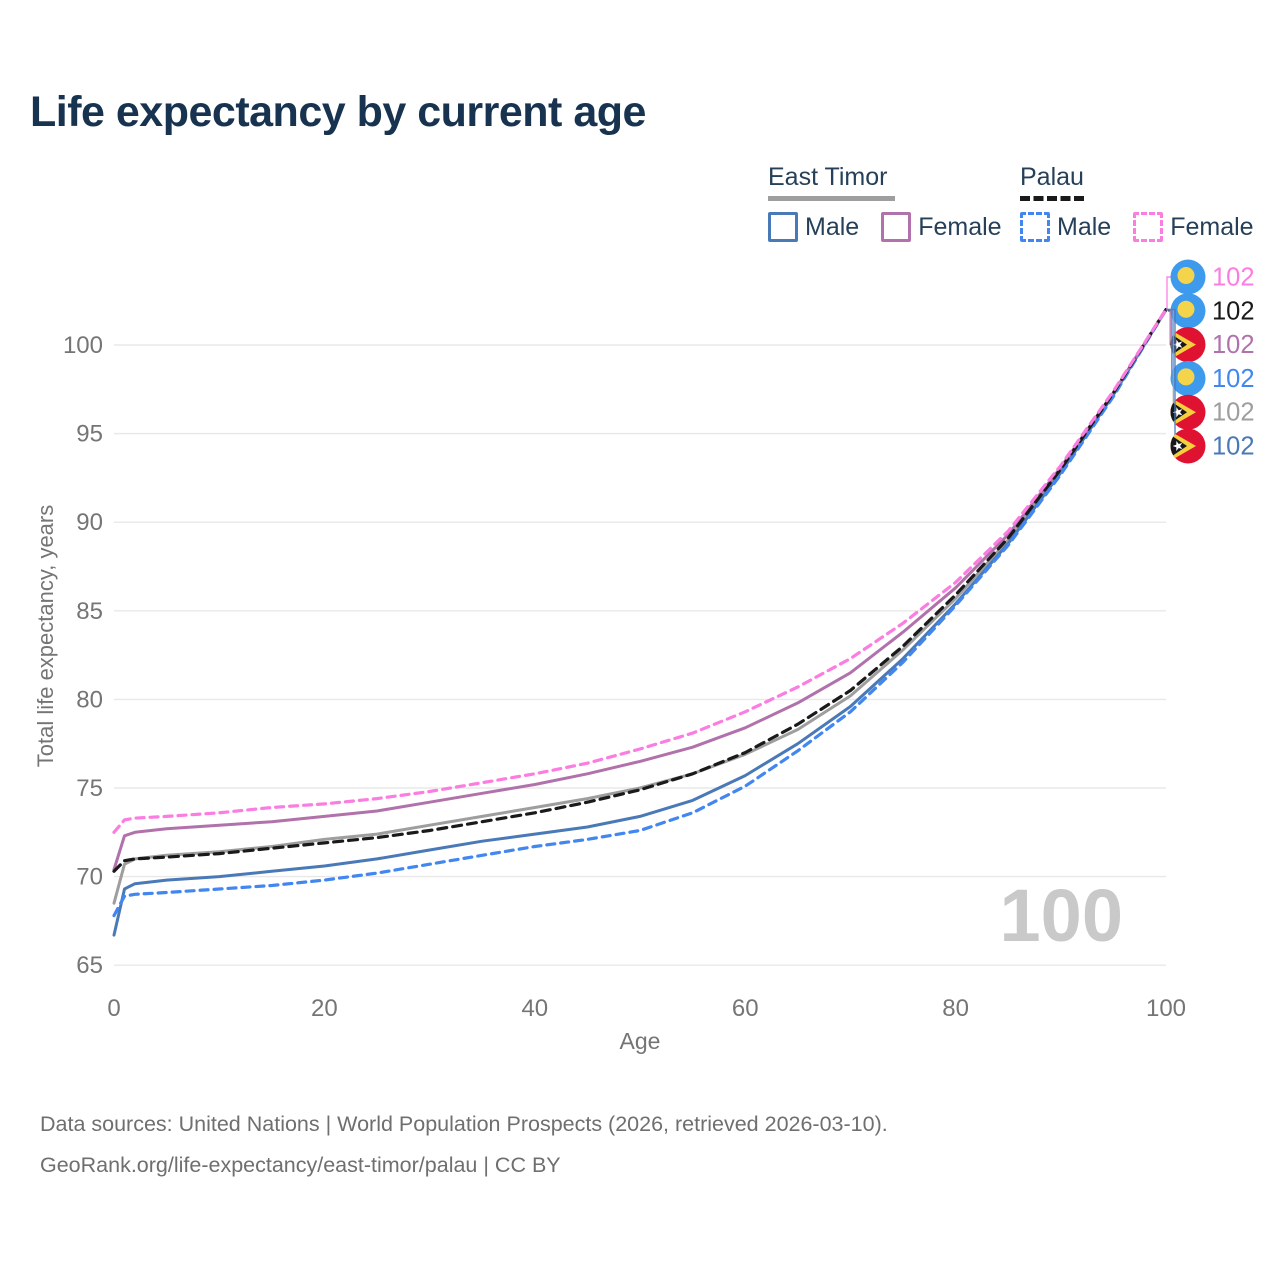  I want to click on x-tick-label-40: 40, so click(534, 1008).